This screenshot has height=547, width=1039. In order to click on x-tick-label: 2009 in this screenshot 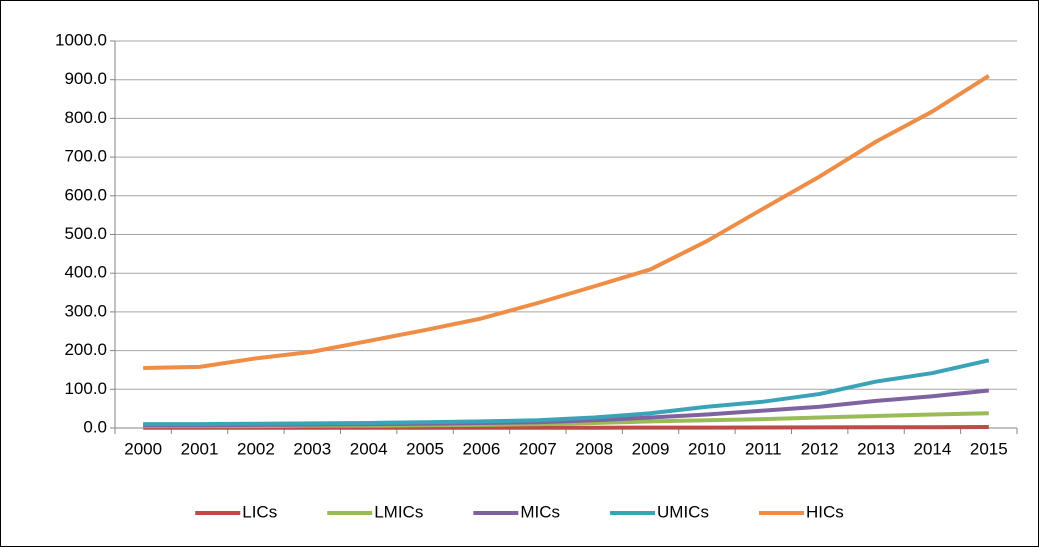, I will do `click(651, 448)`.